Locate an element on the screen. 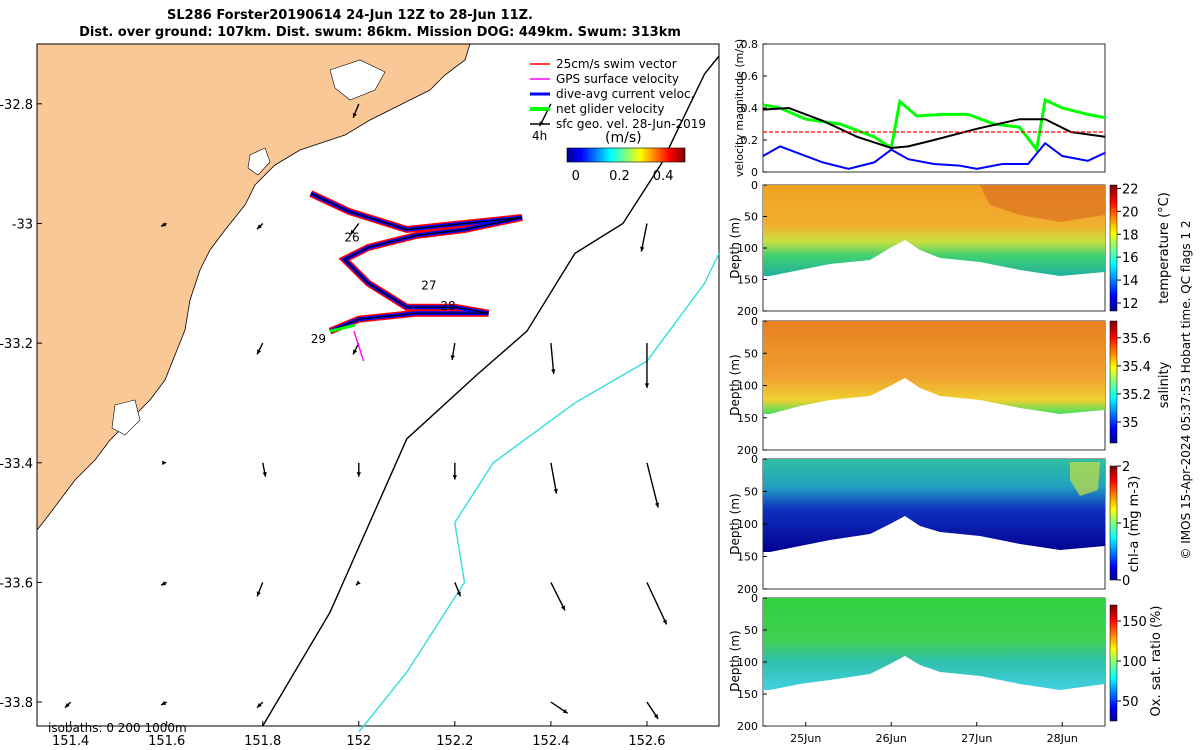 The width and height of the screenshot is (1200, 750). oxygen-colorbar is located at coordinates (1113, 663).